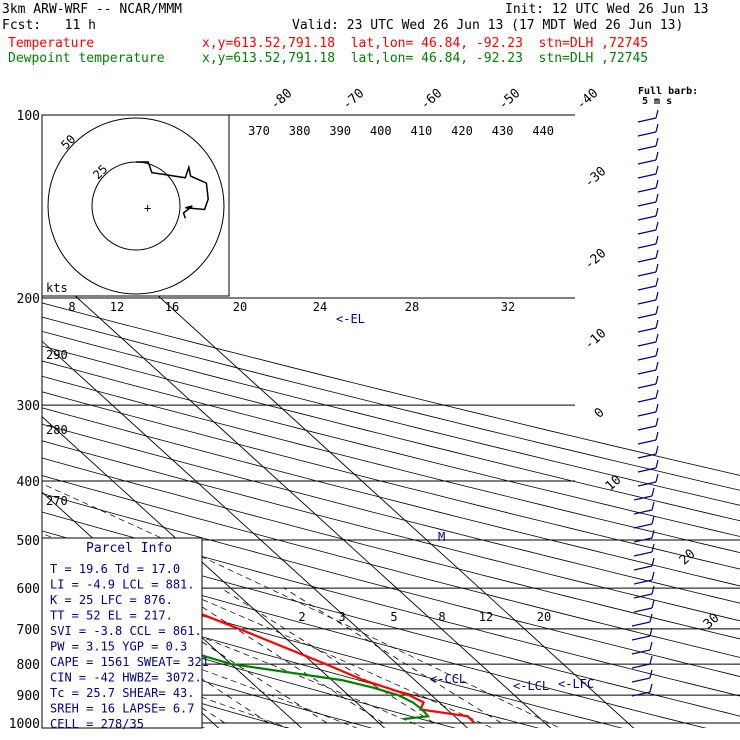 The width and height of the screenshot is (740, 740). Describe the element at coordinates (441, 537) in the screenshot. I see `annotation-label: M` at that location.